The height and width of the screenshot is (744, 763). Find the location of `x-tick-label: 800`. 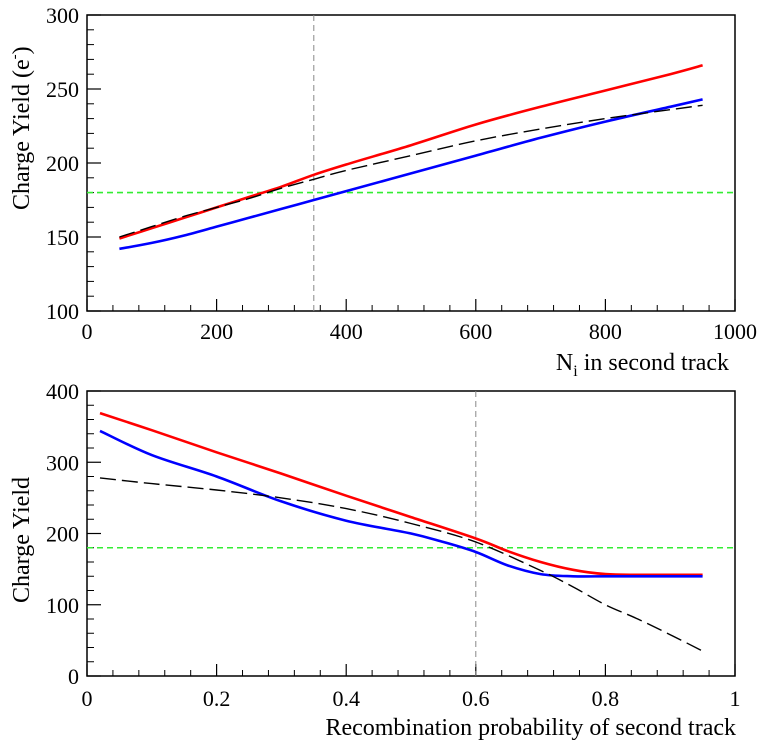

x-tick-label: 800 is located at coordinates (605, 331).